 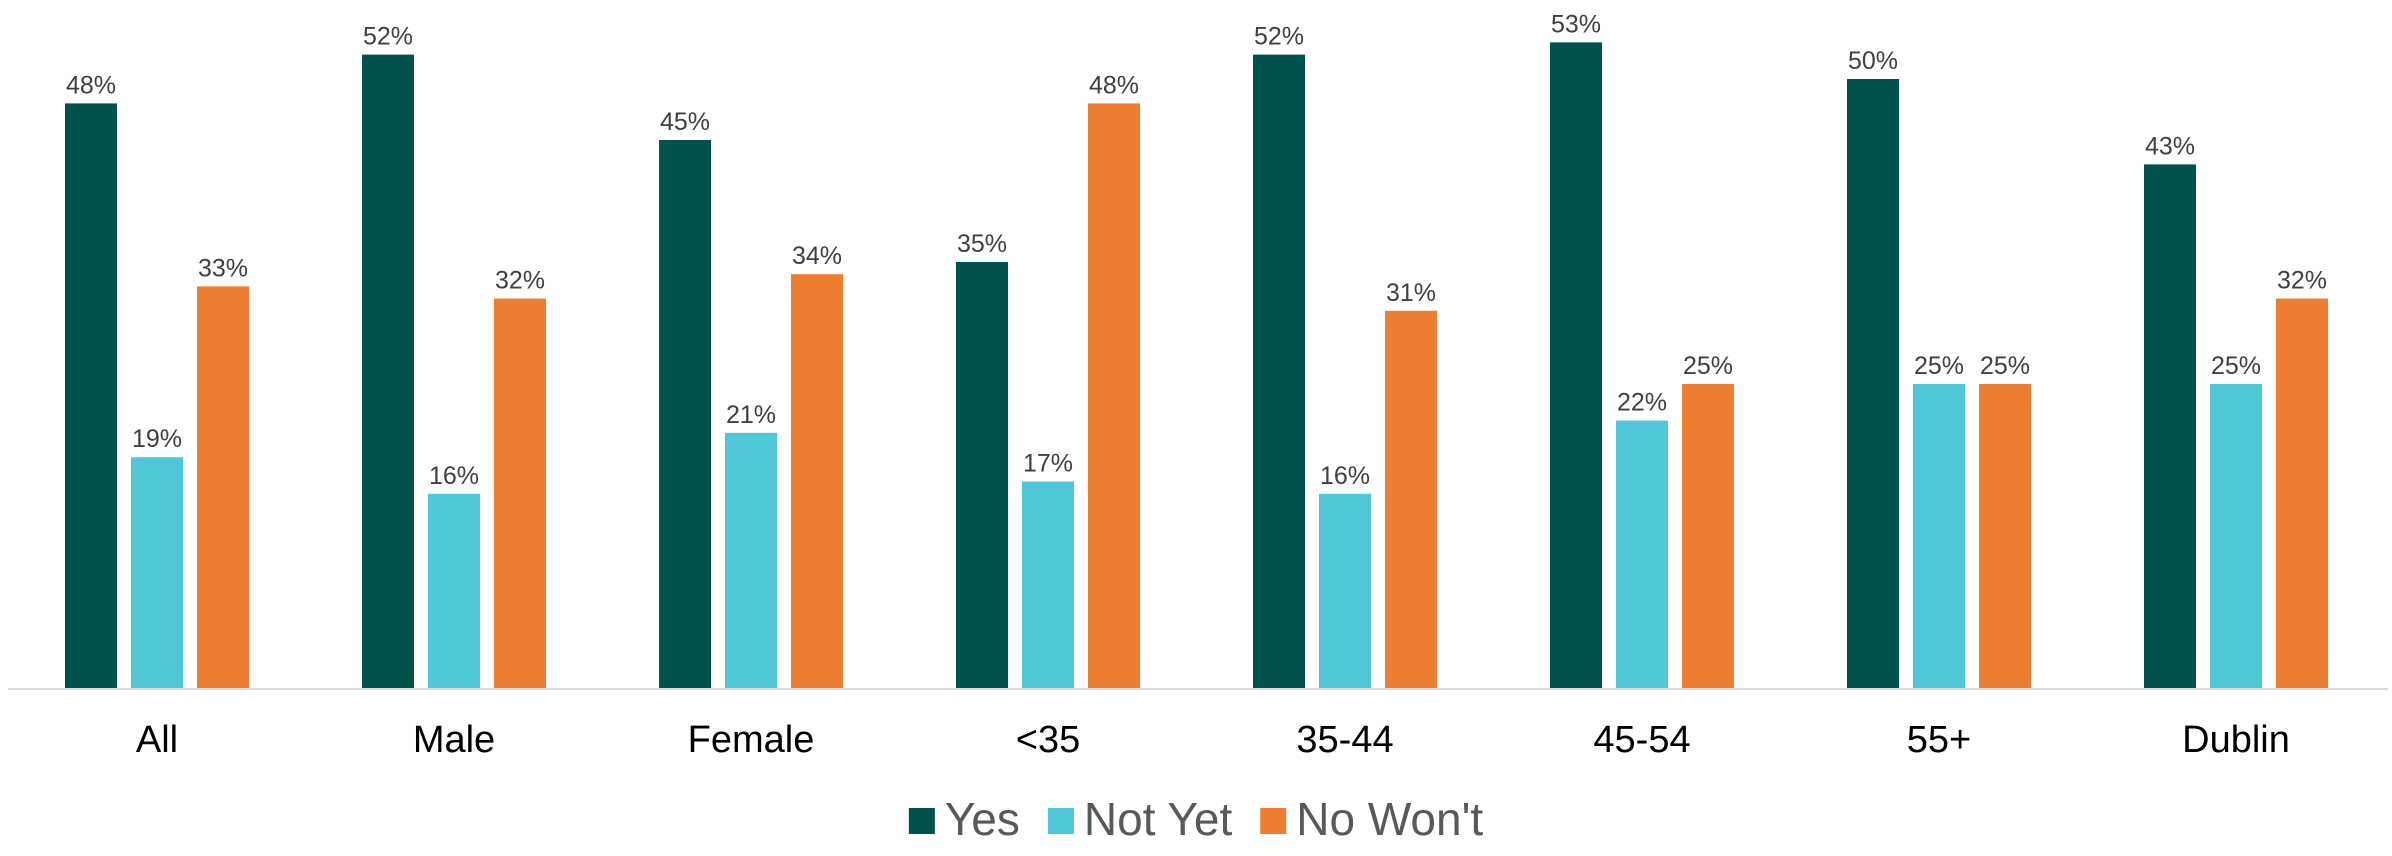 I want to click on data-label: 31%, so click(x=1411, y=293).